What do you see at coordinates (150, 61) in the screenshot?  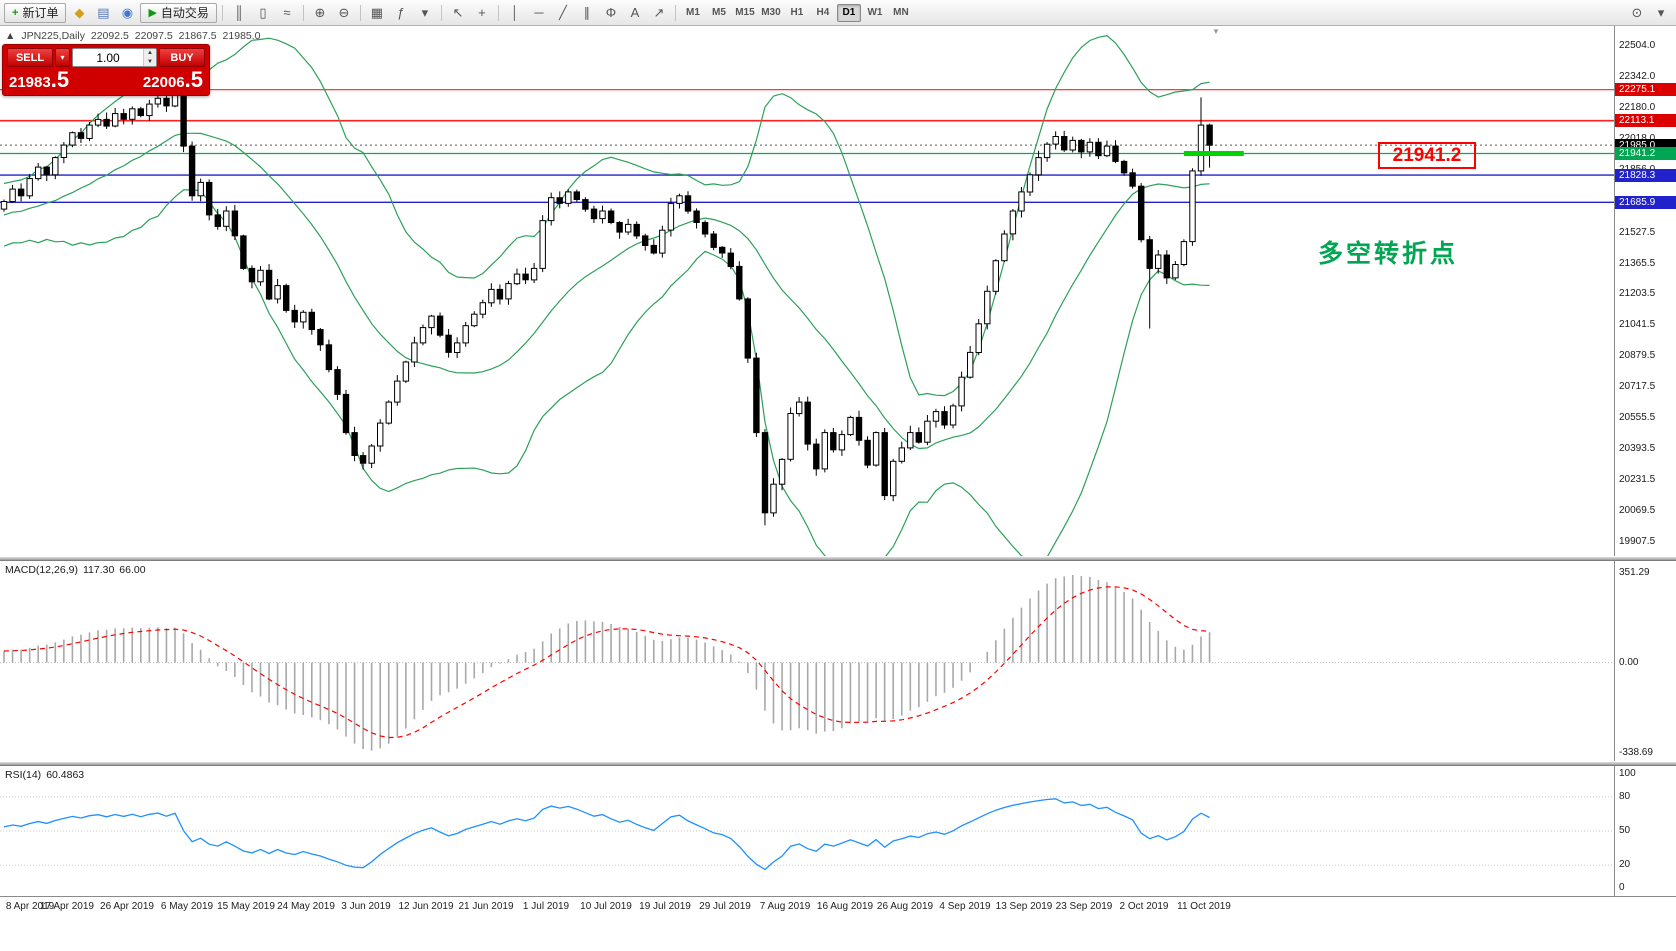 I see `volume-down-button: ▼` at bounding box center [150, 61].